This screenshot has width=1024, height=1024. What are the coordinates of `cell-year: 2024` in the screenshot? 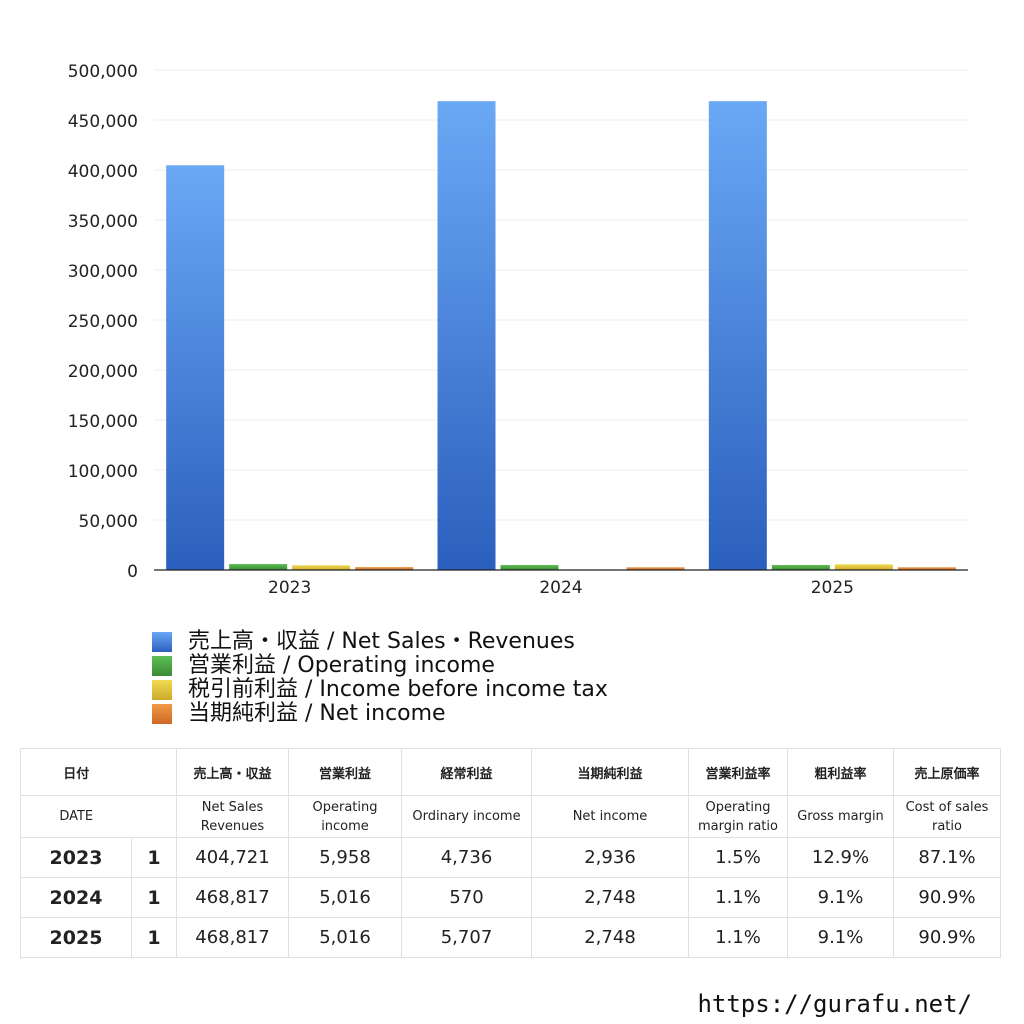 It's located at (76, 897).